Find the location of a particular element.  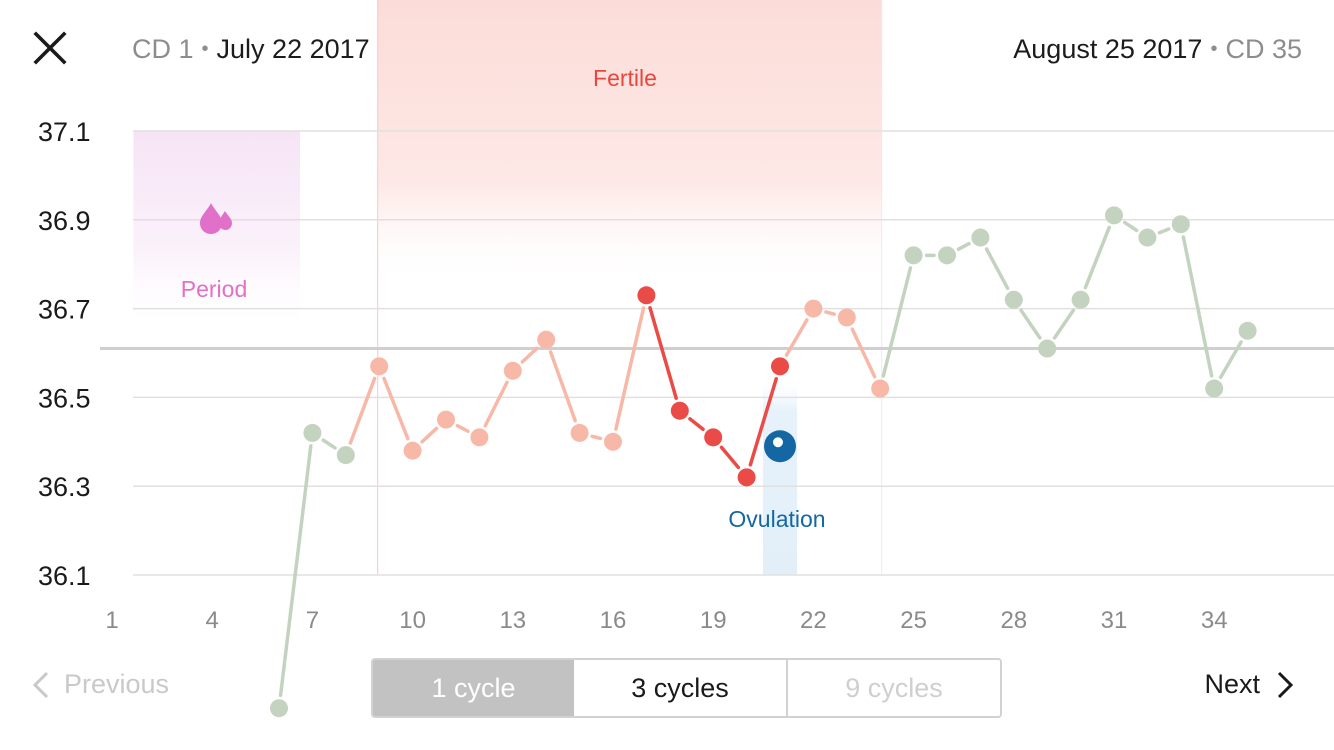

end-day-label: August 25 2017 • CD 35 is located at coordinates (1157, 49).